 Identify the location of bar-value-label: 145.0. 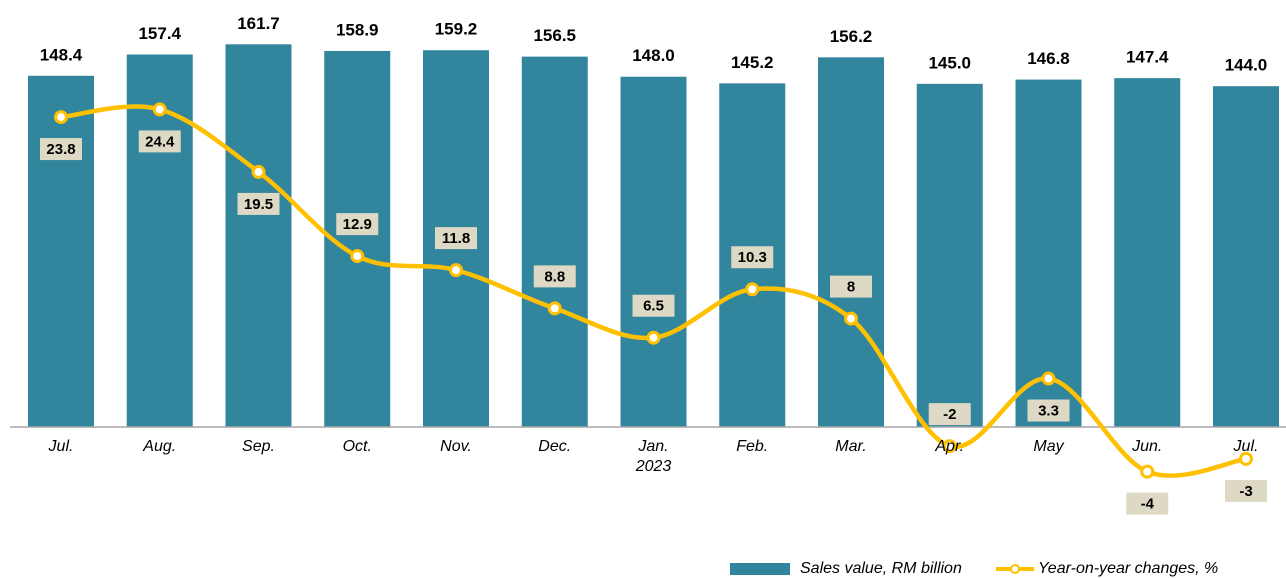
(949, 62).